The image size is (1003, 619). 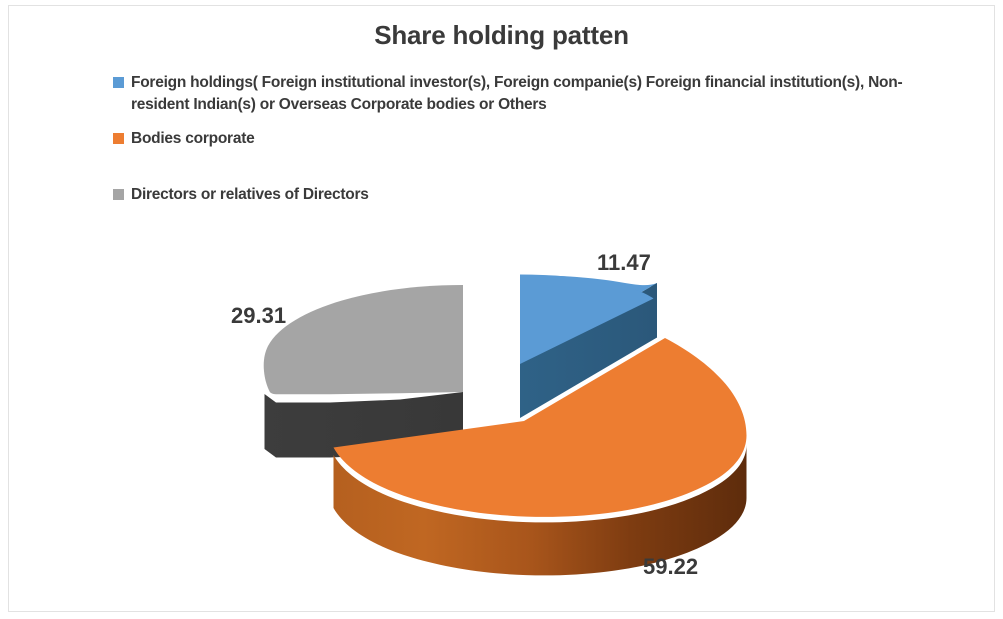 I want to click on page-title: Share holding patten, so click(x=501, y=35).